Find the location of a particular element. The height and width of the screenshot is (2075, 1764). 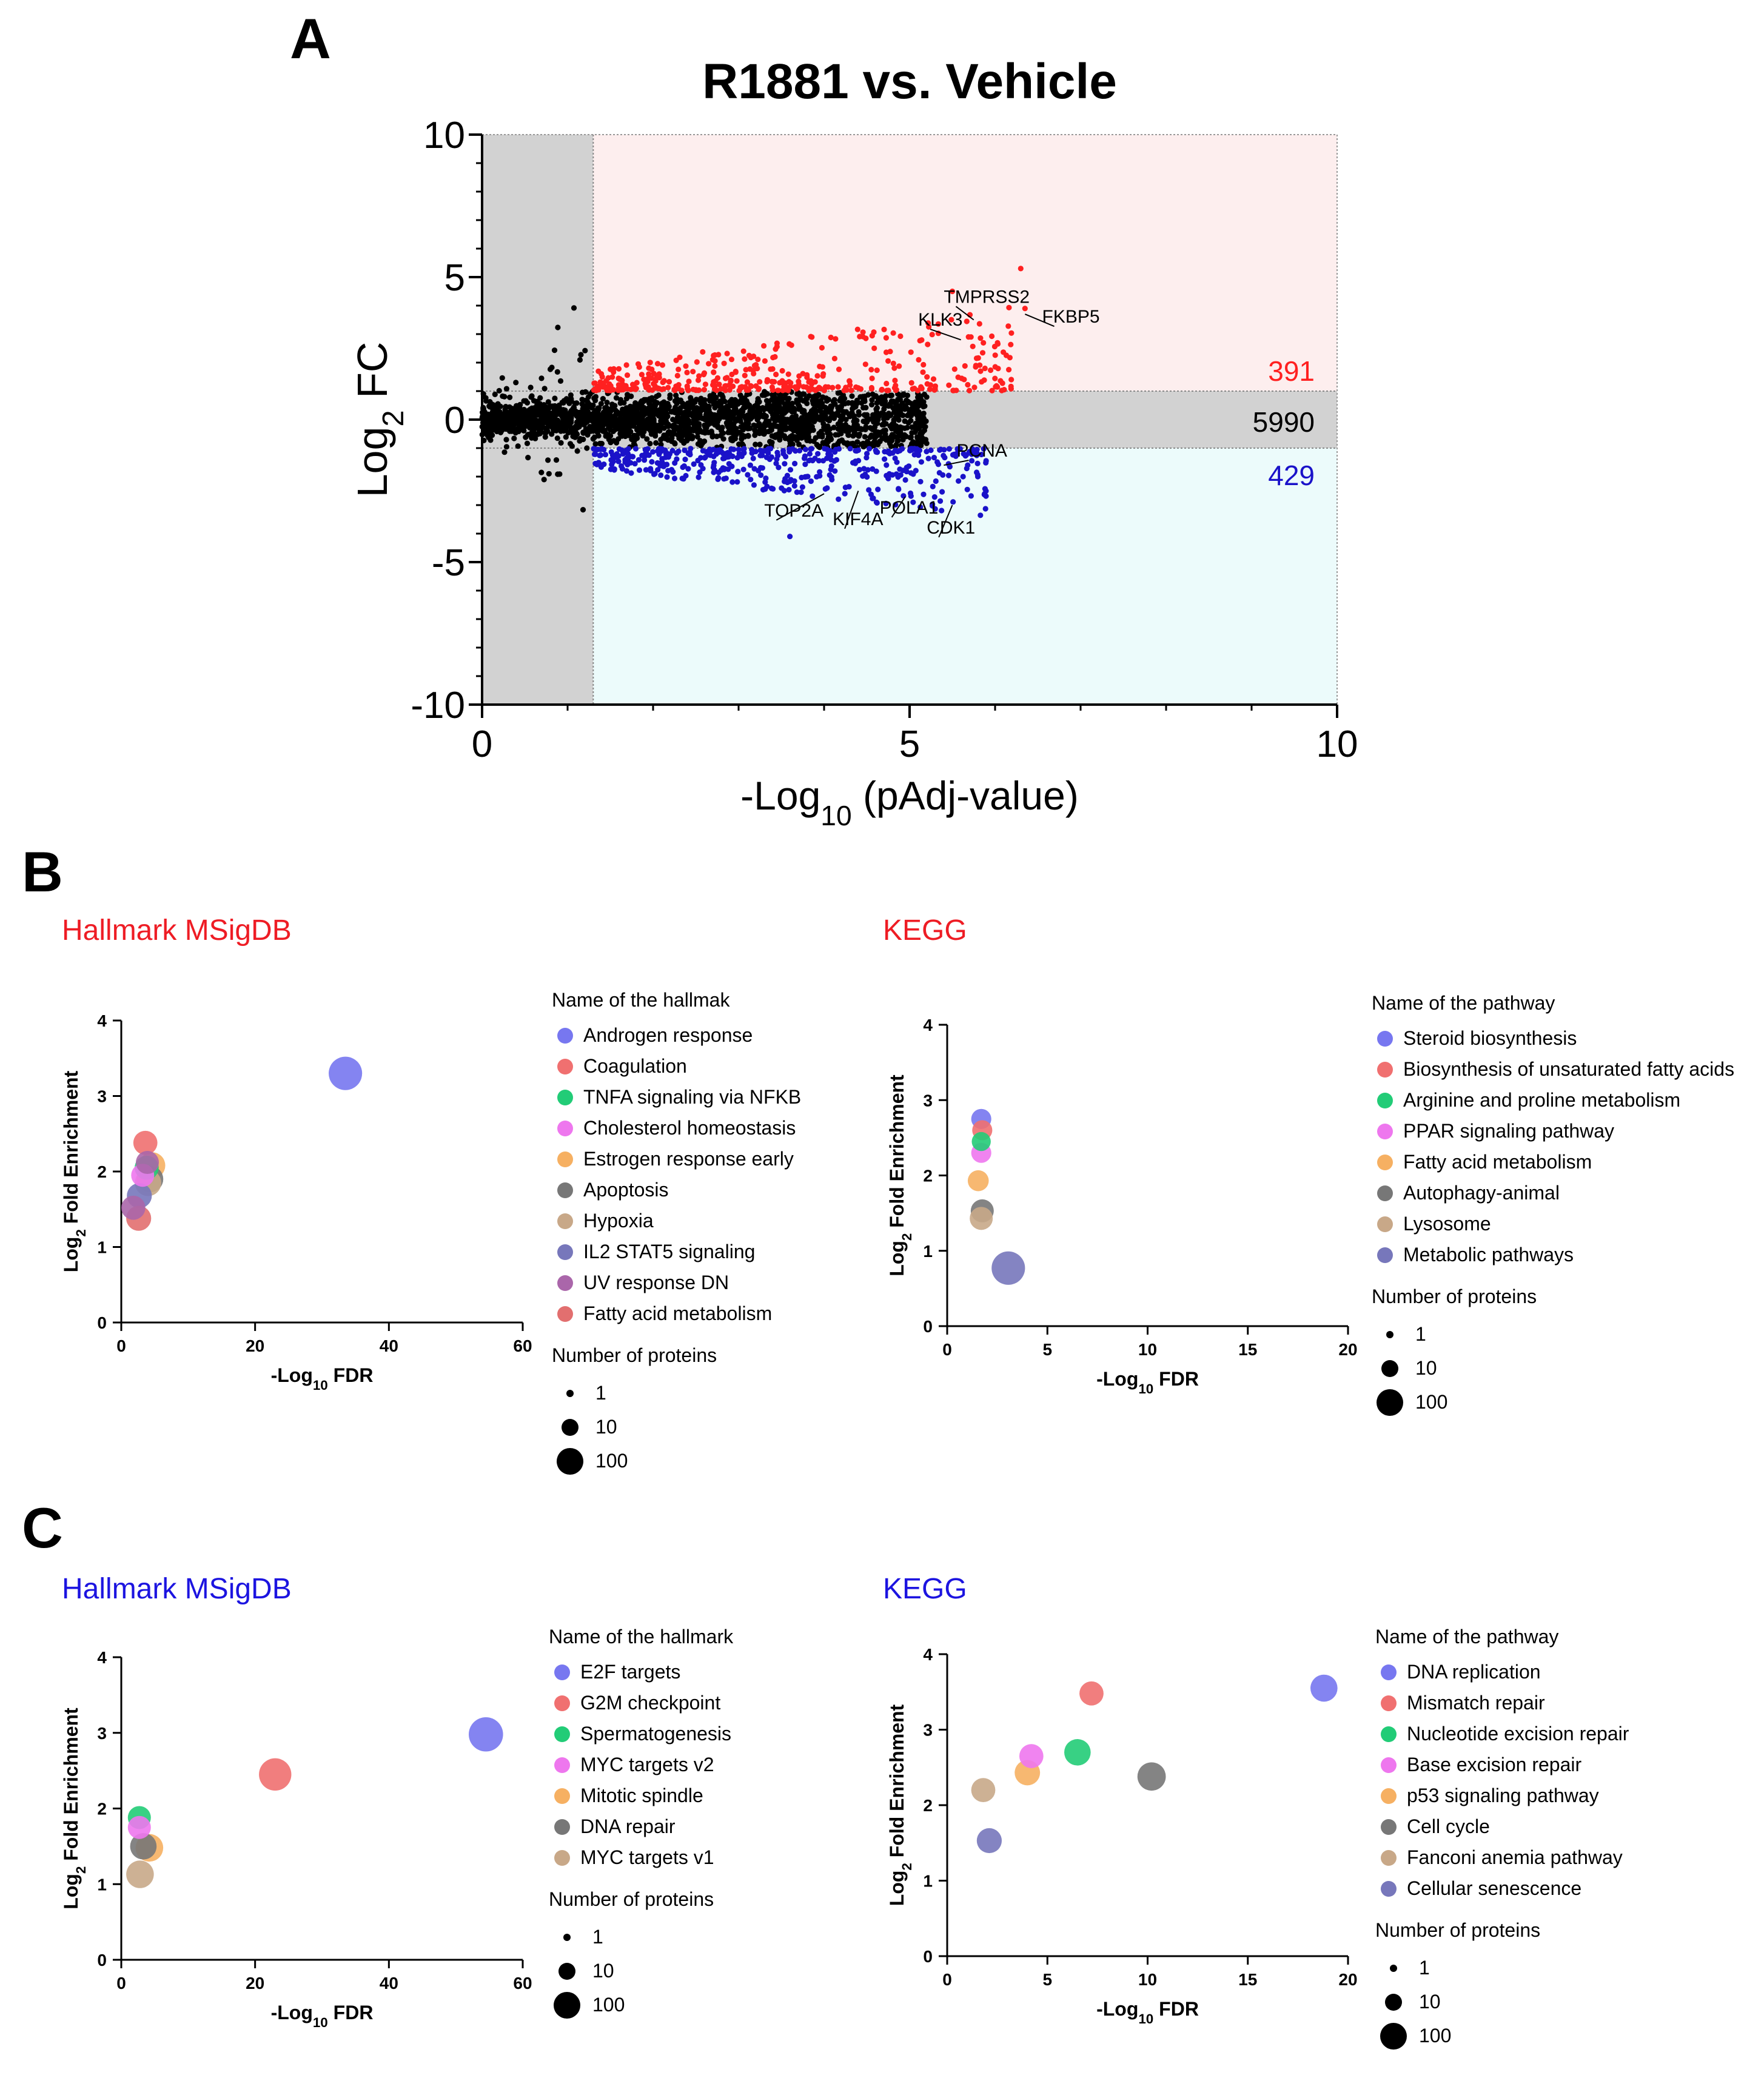

legend-item: Cholesterol homeostasis is located at coordinates (689, 1128).